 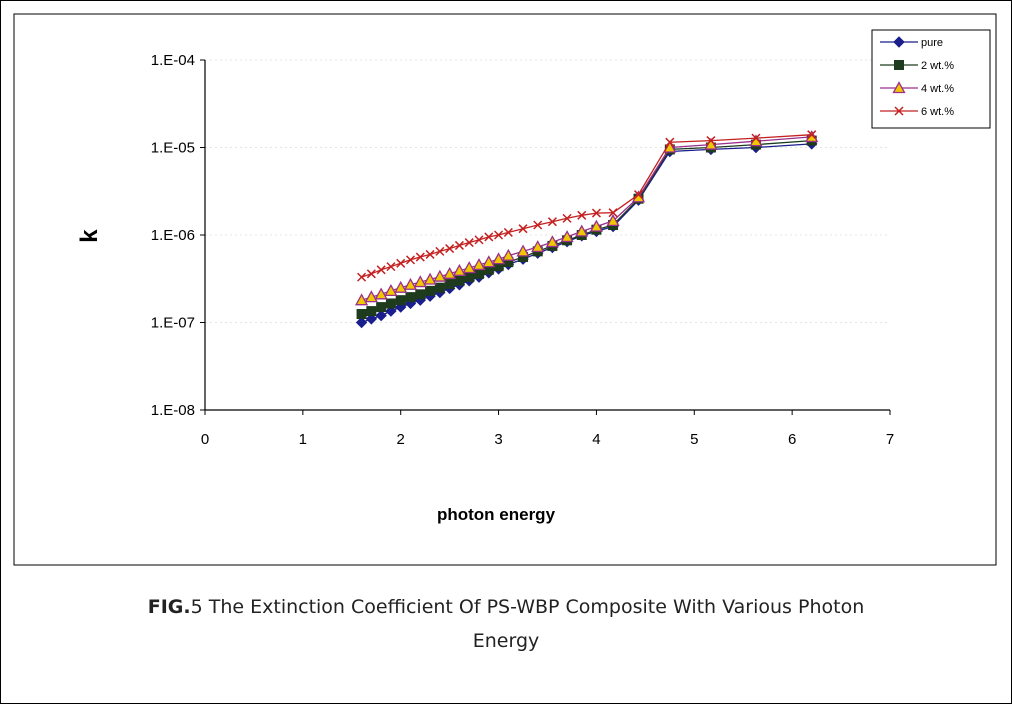 What do you see at coordinates (596, 439) in the screenshot?
I see `x-tick-label: 4` at bounding box center [596, 439].